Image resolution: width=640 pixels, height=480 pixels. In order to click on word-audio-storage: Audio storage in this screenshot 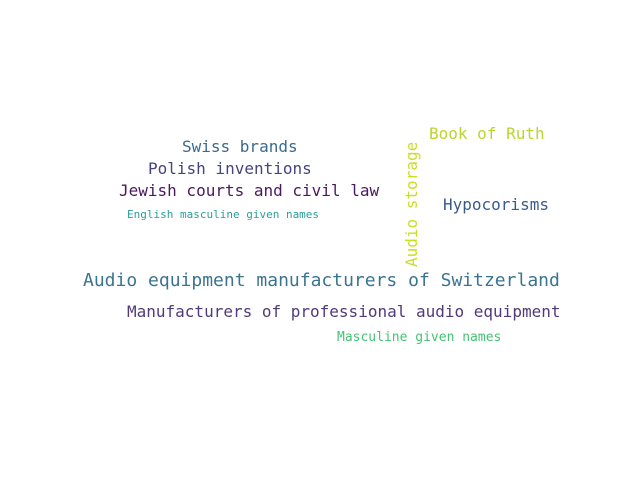, I will do `click(411, 204)`.